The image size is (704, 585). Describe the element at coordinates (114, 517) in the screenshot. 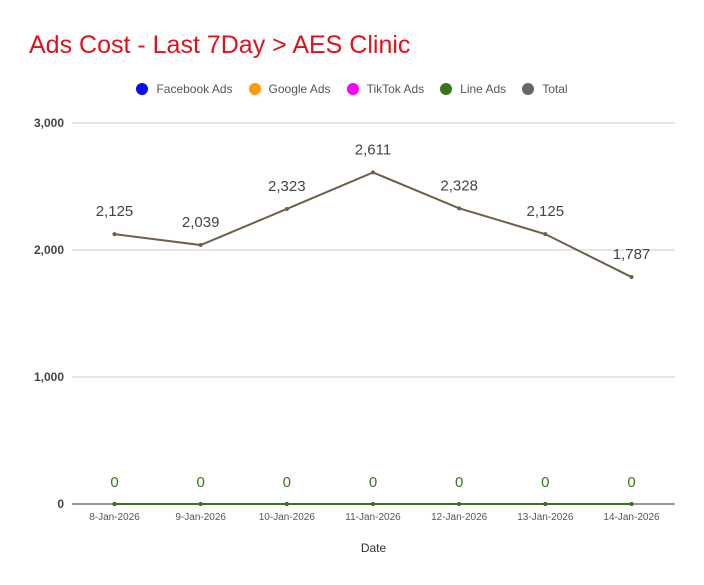

I see `x-tick-label: 8-Jan-2026` at that location.